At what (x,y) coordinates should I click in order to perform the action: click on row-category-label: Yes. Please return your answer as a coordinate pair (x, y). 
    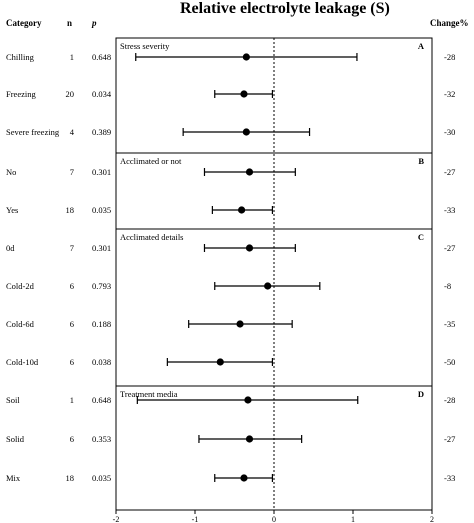
    Looking at the image, I should click on (12, 210).